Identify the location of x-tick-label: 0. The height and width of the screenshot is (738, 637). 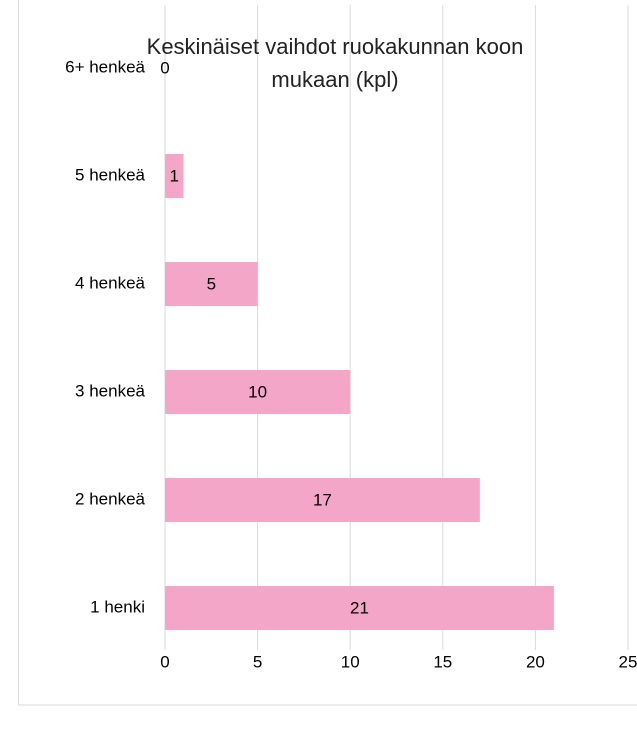
(164, 661).